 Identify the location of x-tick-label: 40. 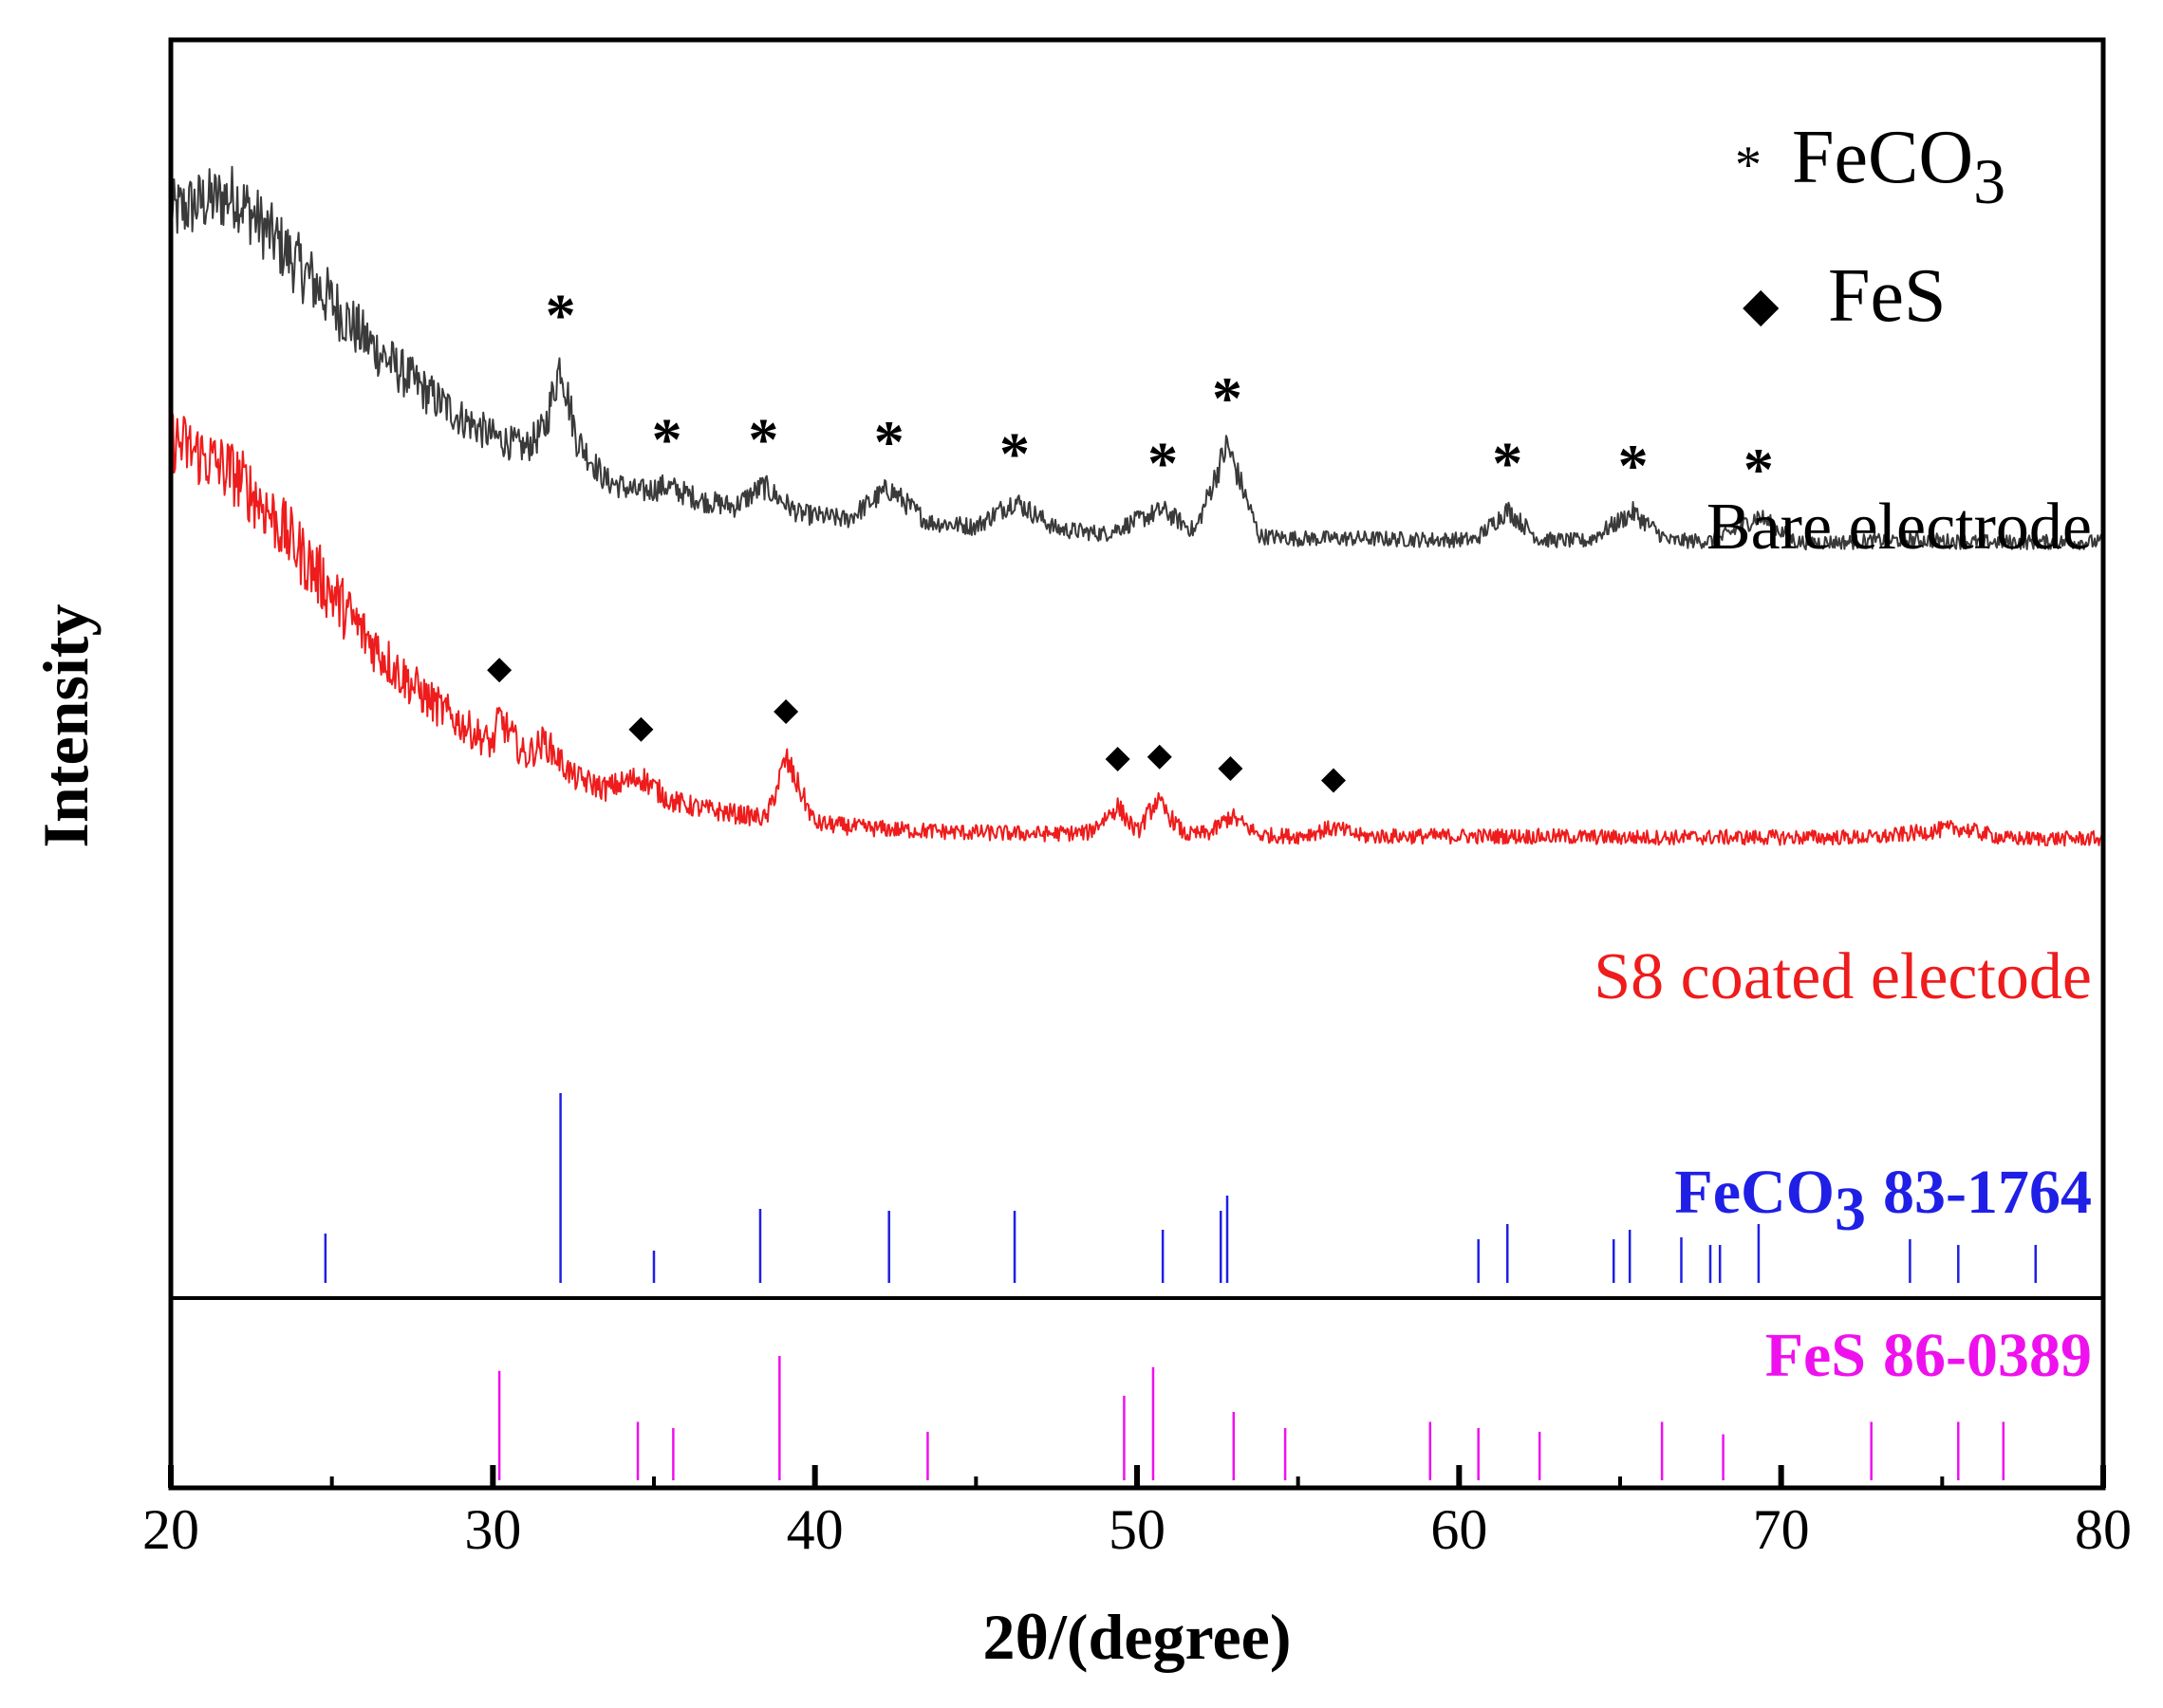
(815, 1529).